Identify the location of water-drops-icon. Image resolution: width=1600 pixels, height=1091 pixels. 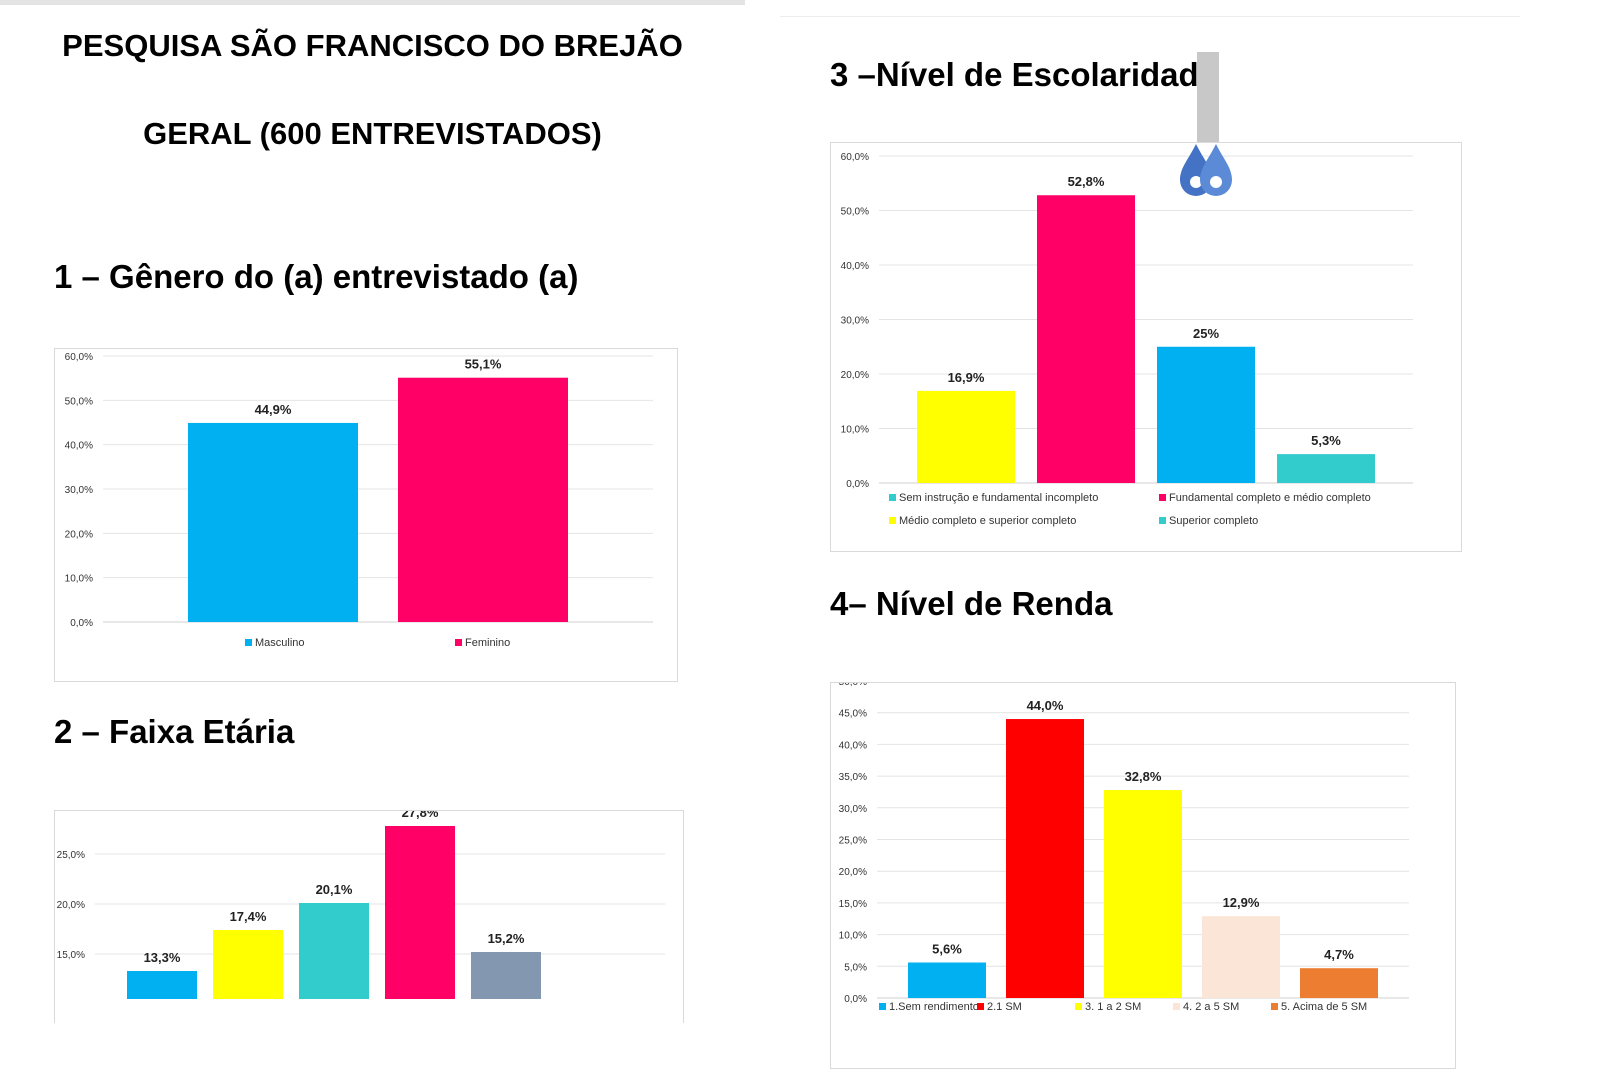
(1208, 174).